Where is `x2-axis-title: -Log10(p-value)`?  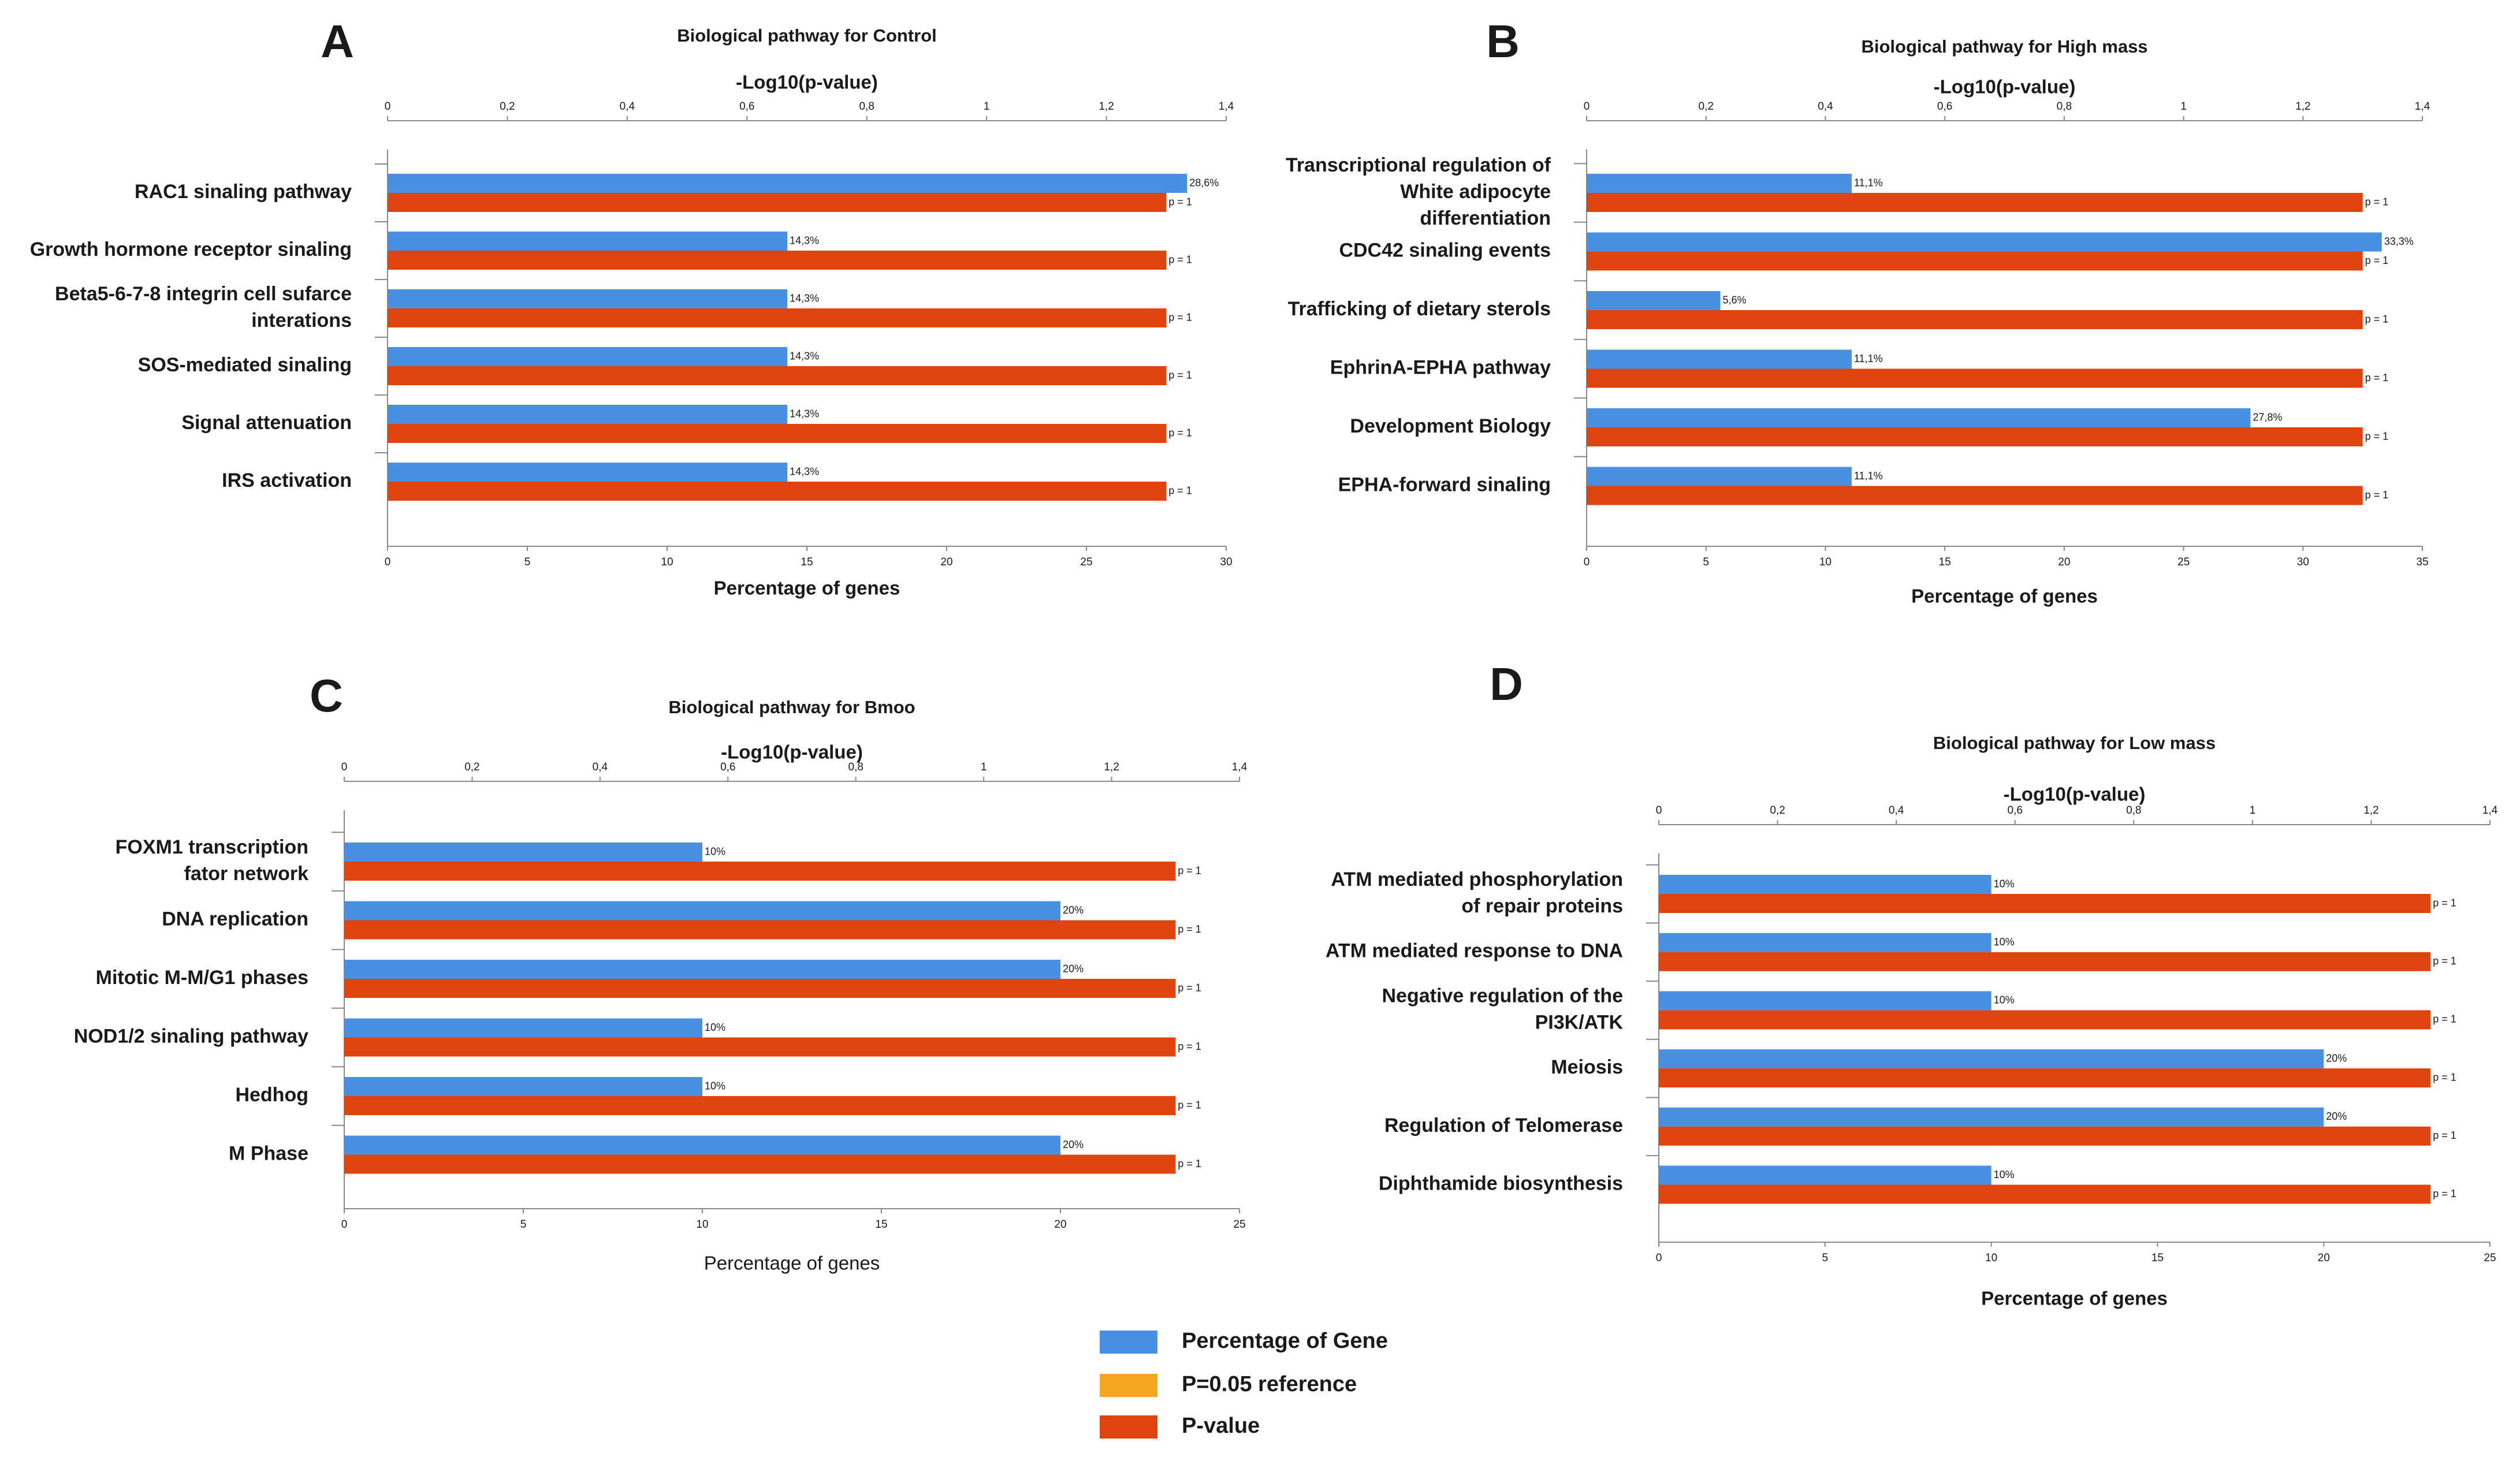
x2-axis-title: -Log10(p-value) is located at coordinates (792, 752).